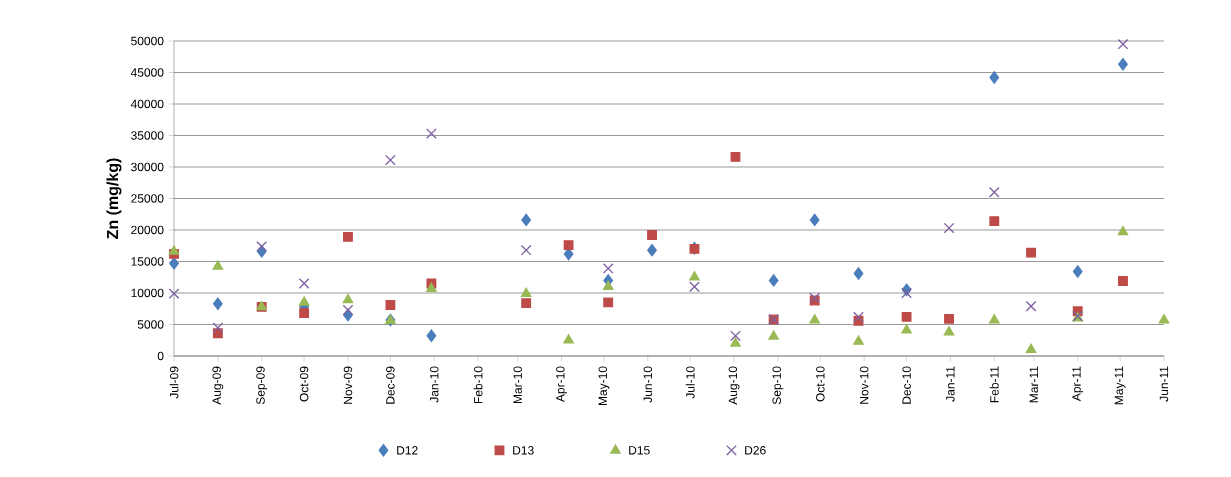 The height and width of the screenshot is (477, 1231). Describe the element at coordinates (147, 167) in the screenshot. I see `y-tick-label: 30000` at that location.